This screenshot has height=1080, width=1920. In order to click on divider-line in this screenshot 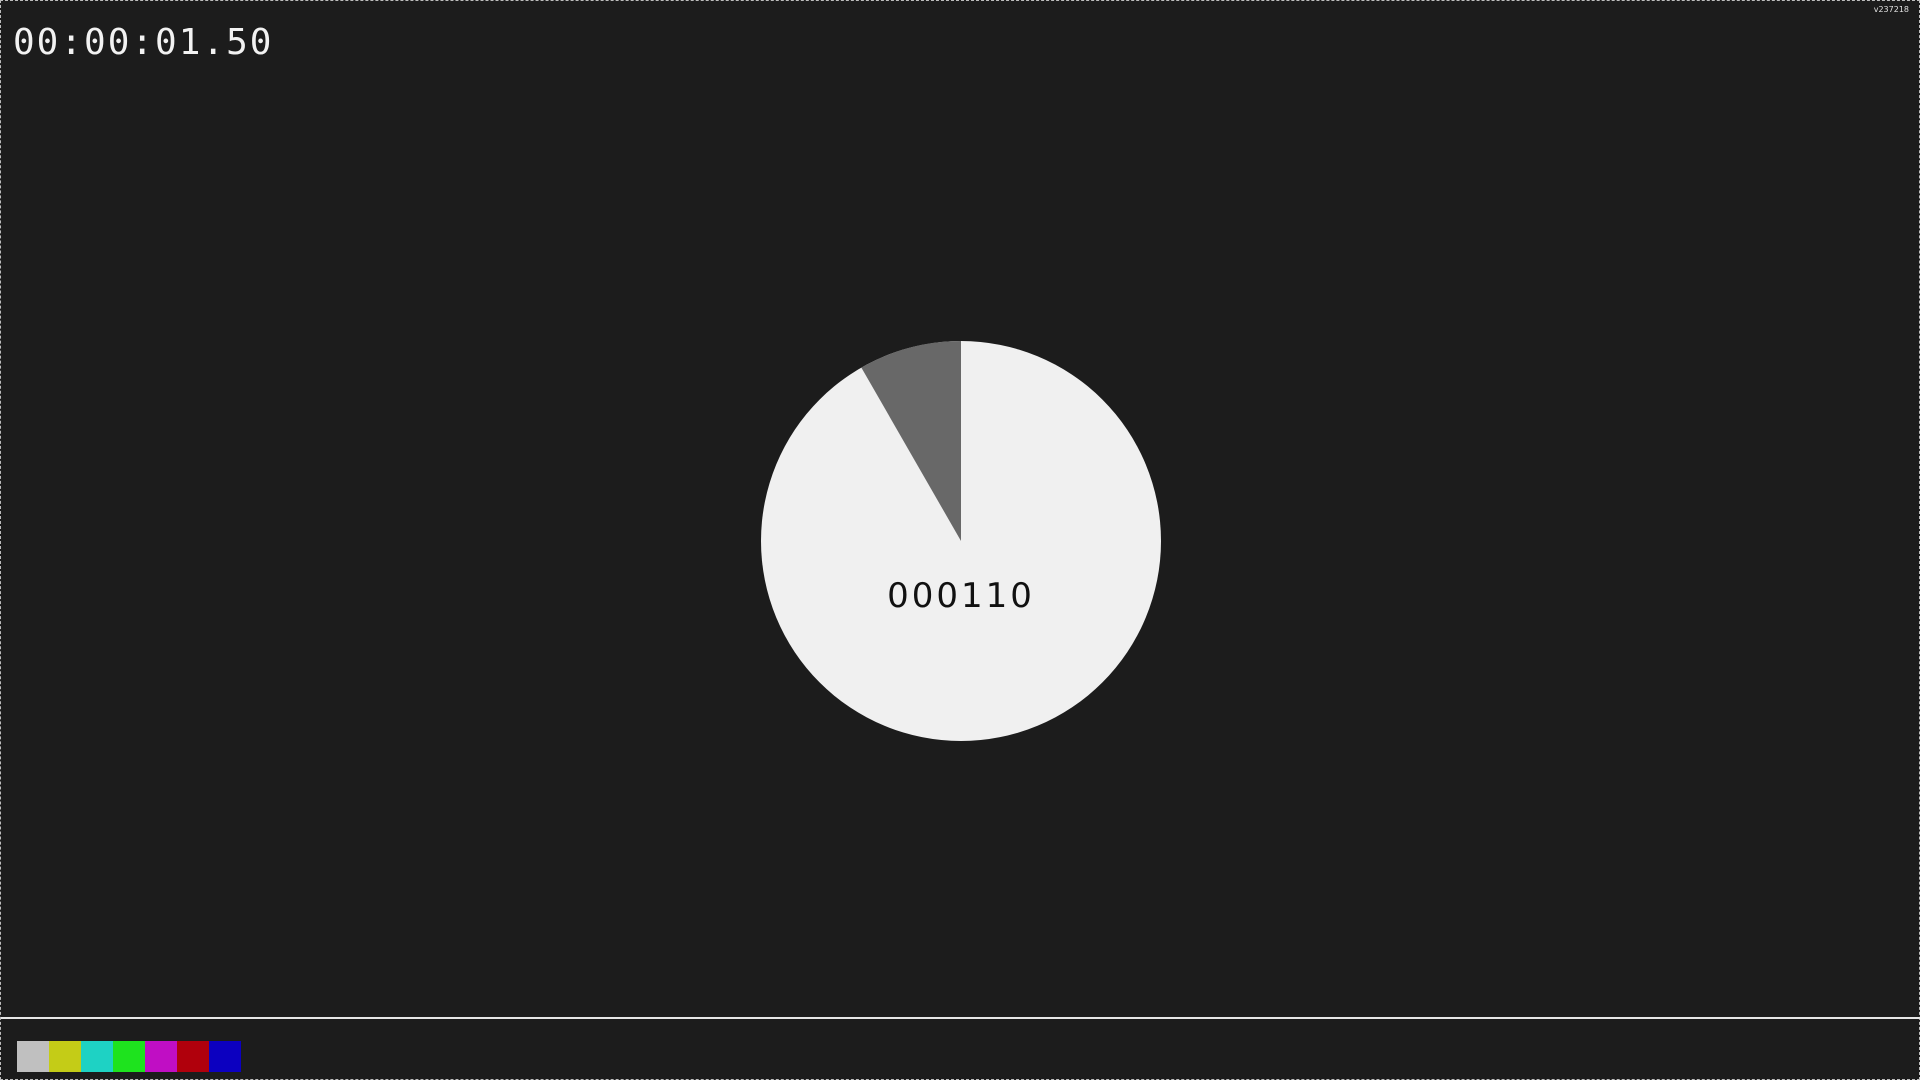, I will do `click(960, 1018)`.